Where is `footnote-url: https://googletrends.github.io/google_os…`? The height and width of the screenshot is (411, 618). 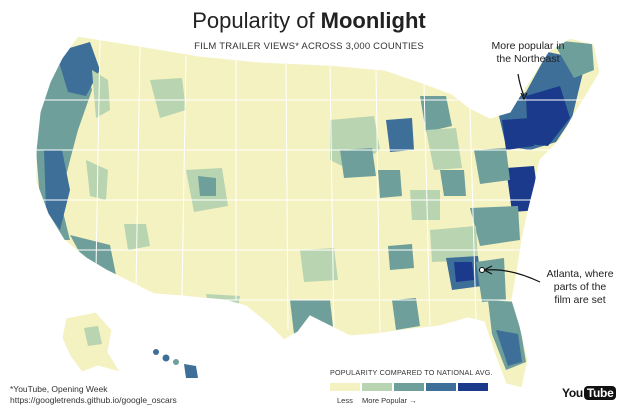
footnote-url: https://googletrends.github.io/google_os… is located at coordinates (93, 400).